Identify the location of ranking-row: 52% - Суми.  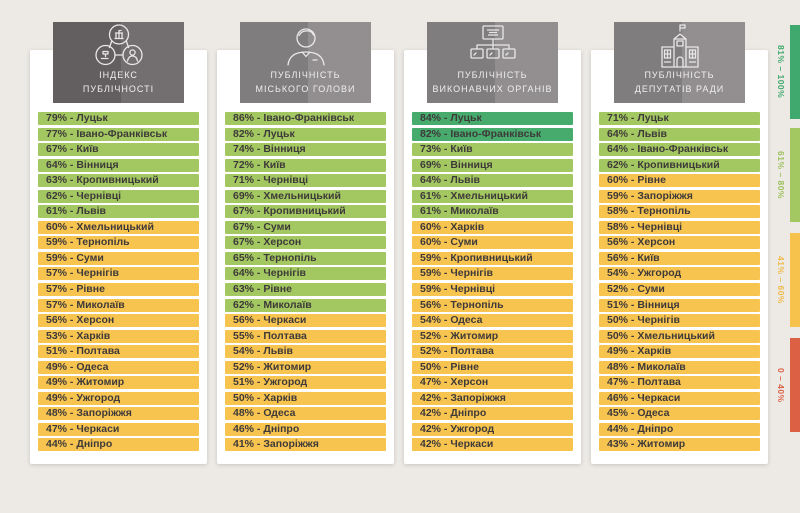
(679, 290).